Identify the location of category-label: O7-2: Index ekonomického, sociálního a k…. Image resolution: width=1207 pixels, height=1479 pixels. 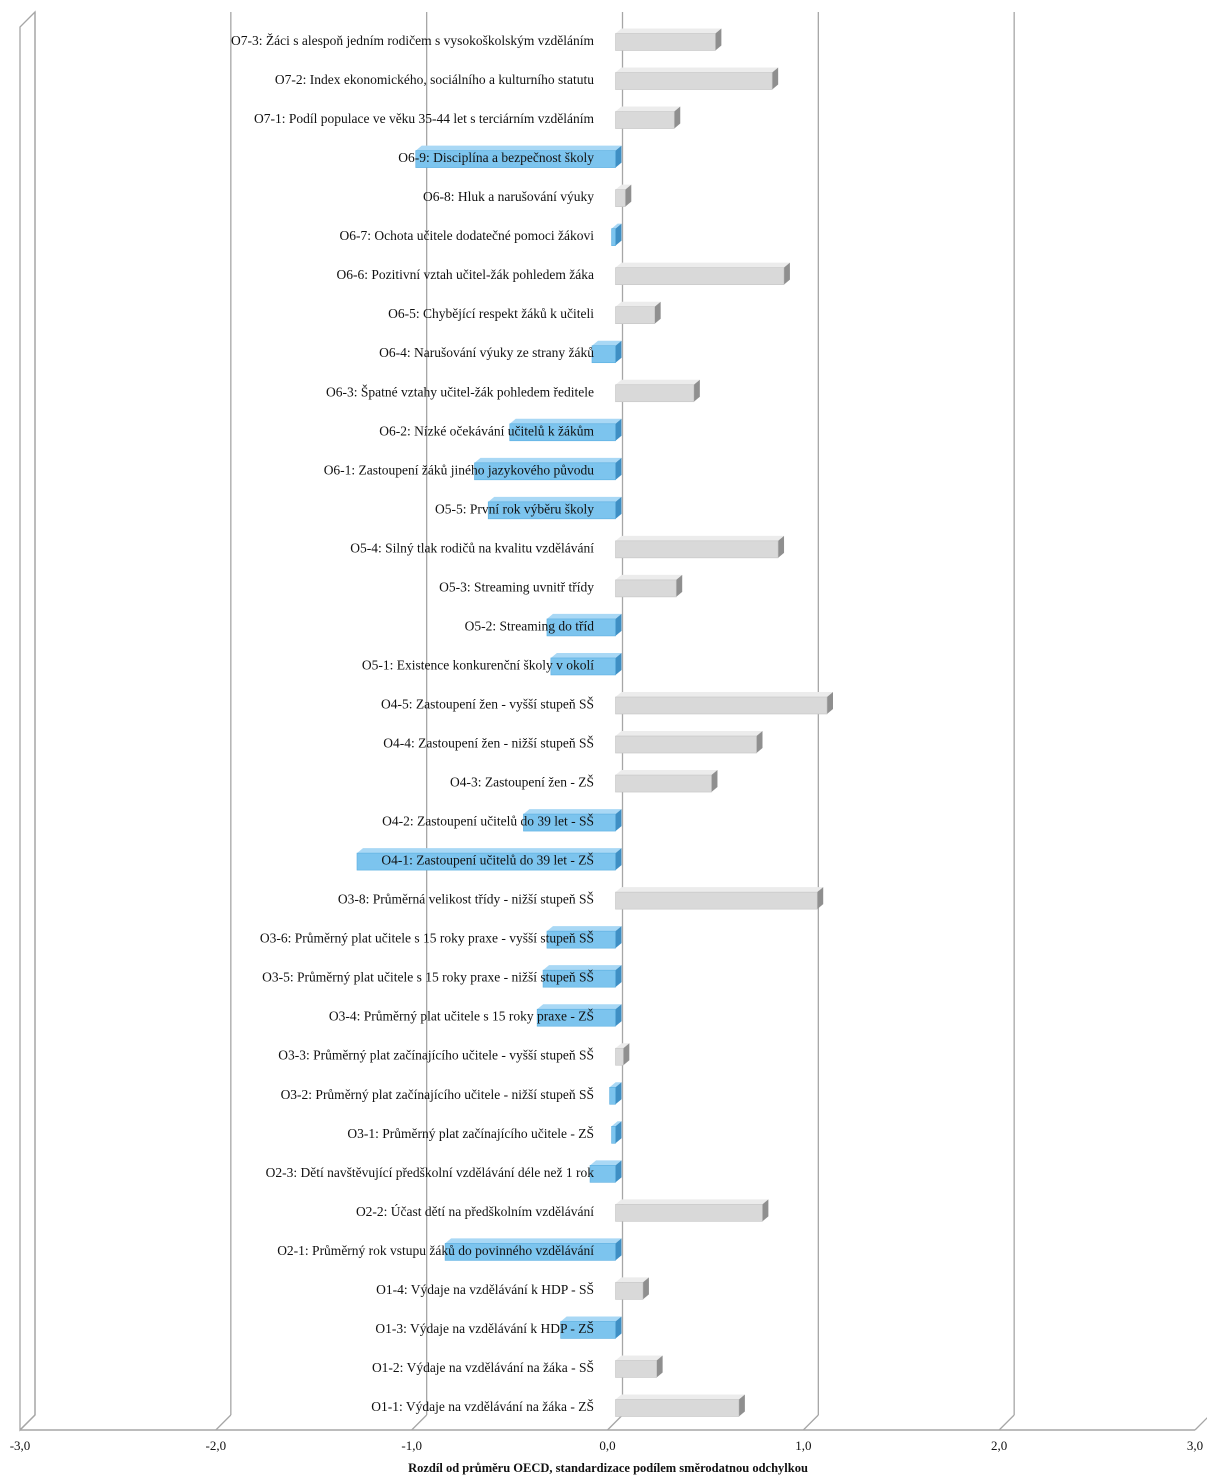
(434, 79).